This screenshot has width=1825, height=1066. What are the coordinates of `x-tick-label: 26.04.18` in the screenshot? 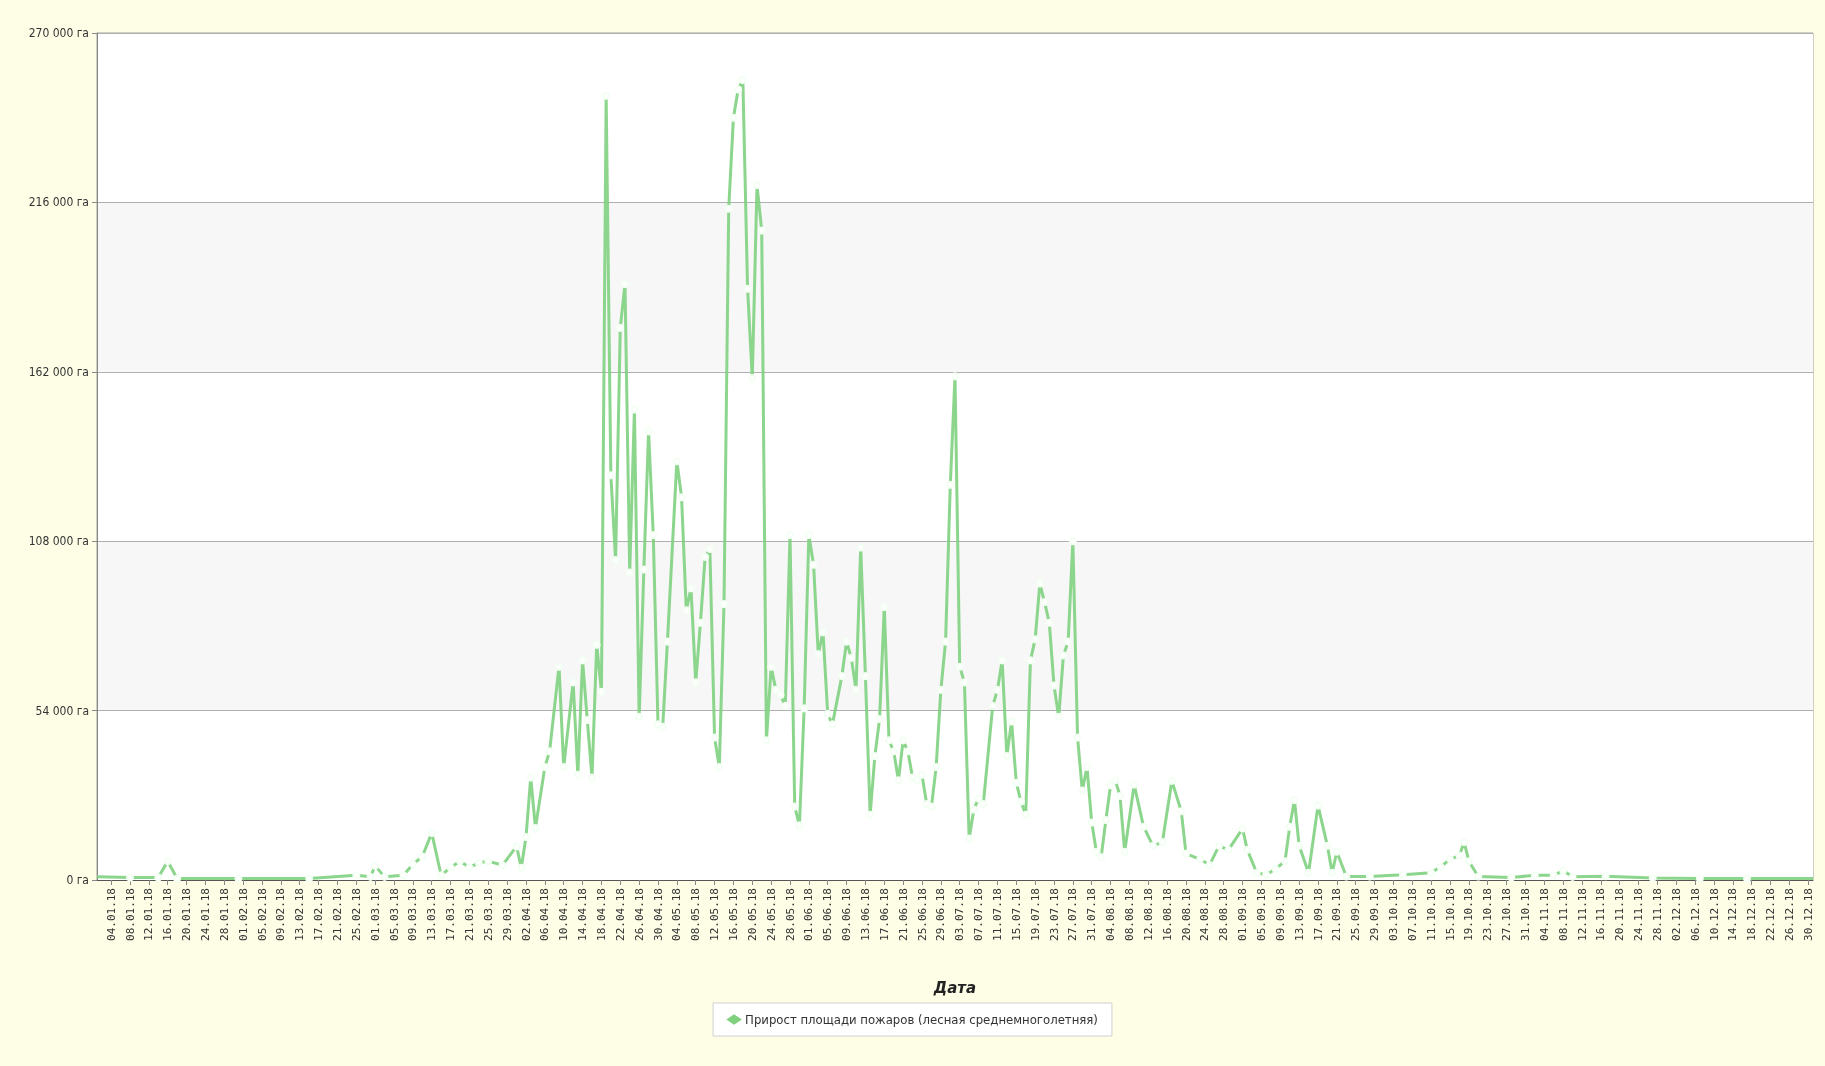 It's located at (639, 914).